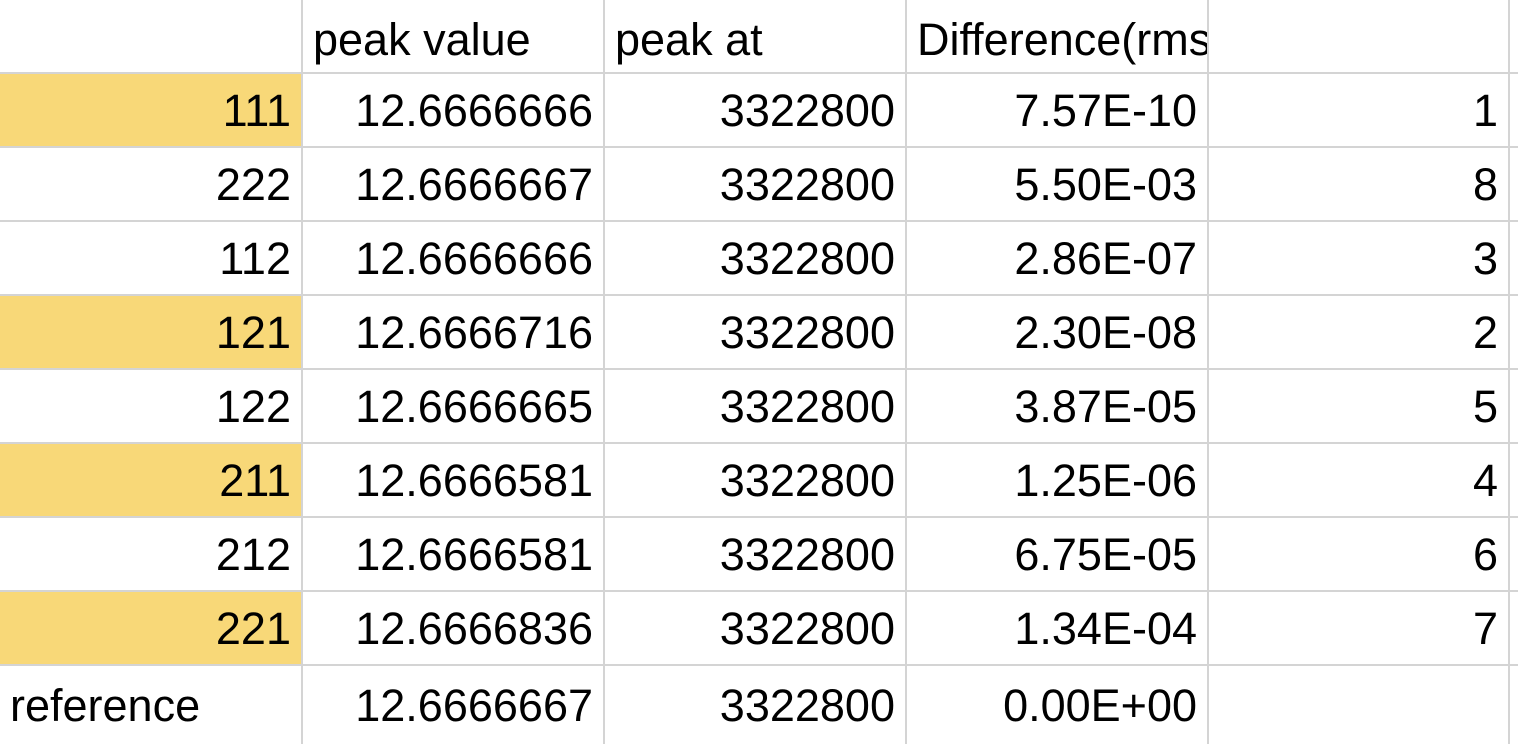 This screenshot has height=744, width=1518. Describe the element at coordinates (1359, 111) in the screenshot. I see `rank-cell: 1` at that location.